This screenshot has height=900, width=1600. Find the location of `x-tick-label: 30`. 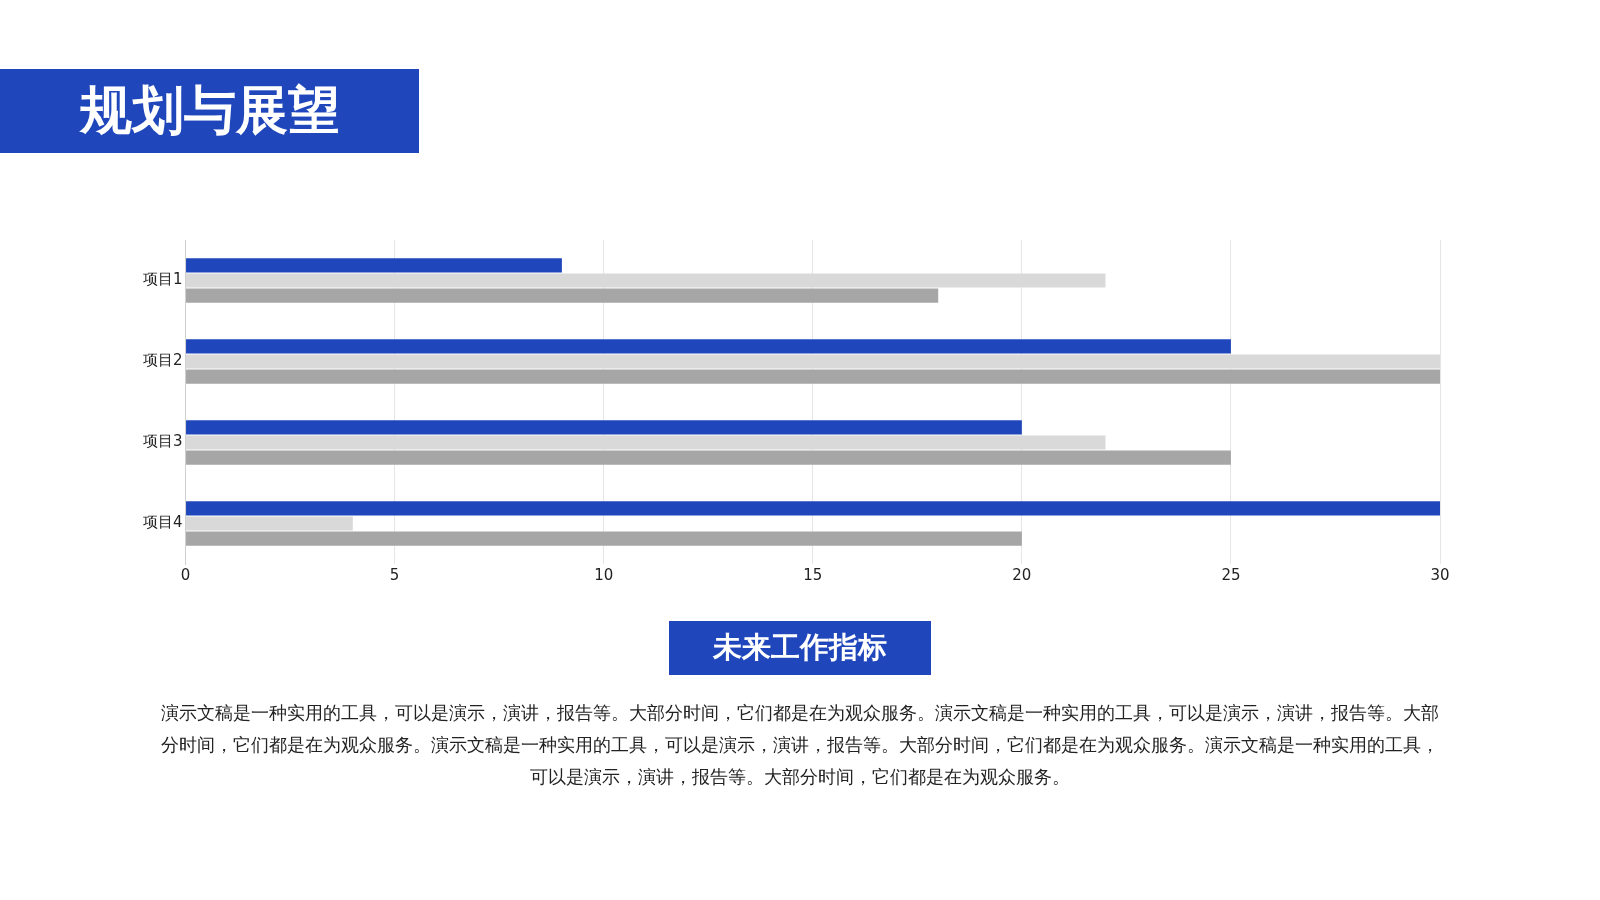

x-tick-label: 30 is located at coordinates (1440, 574).